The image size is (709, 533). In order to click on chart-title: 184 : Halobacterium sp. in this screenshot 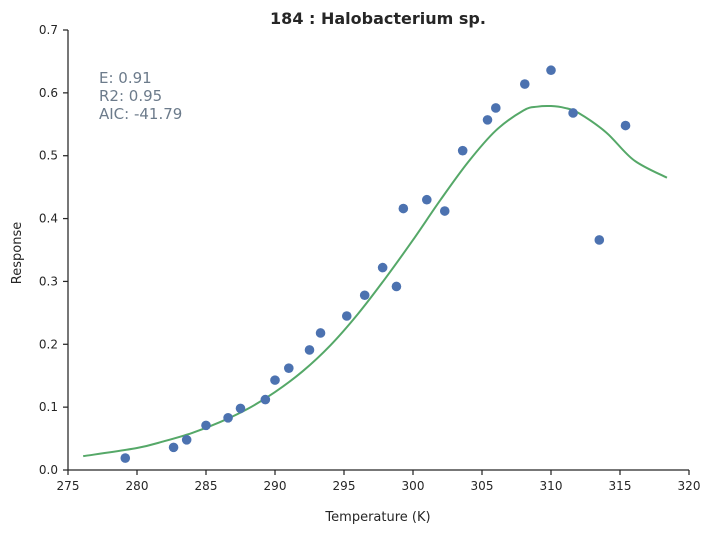, I will do `click(378, 18)`.